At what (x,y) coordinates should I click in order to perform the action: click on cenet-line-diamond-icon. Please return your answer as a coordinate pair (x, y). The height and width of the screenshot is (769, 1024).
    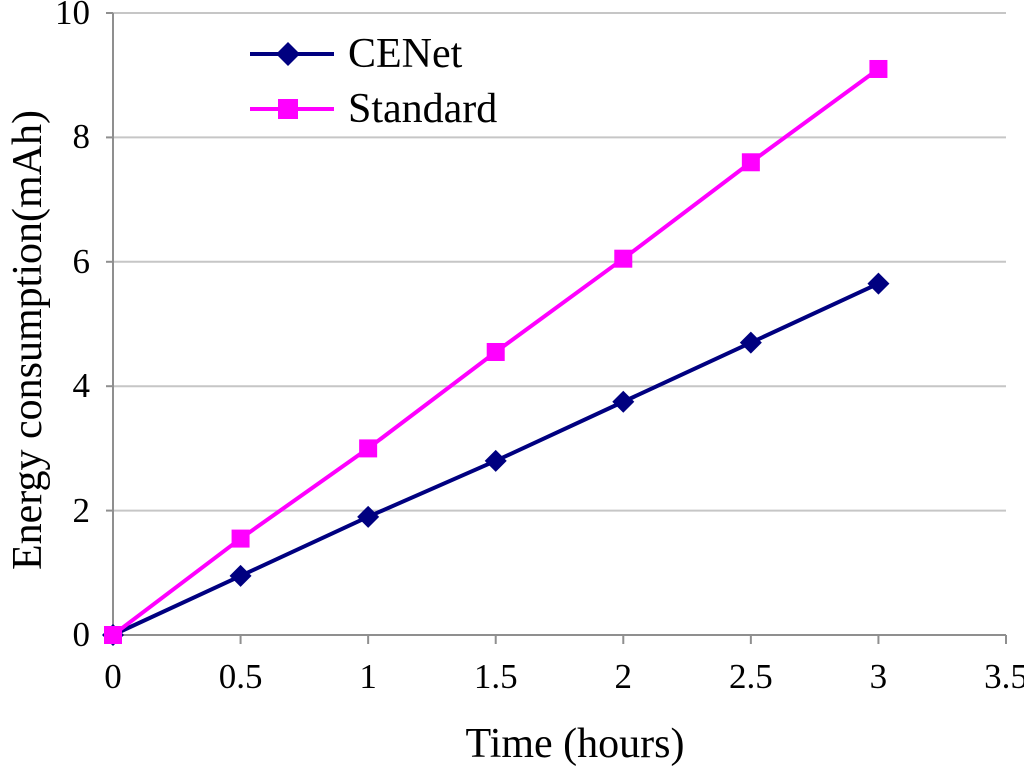
    Looking at the image, I should click on (292, 54).